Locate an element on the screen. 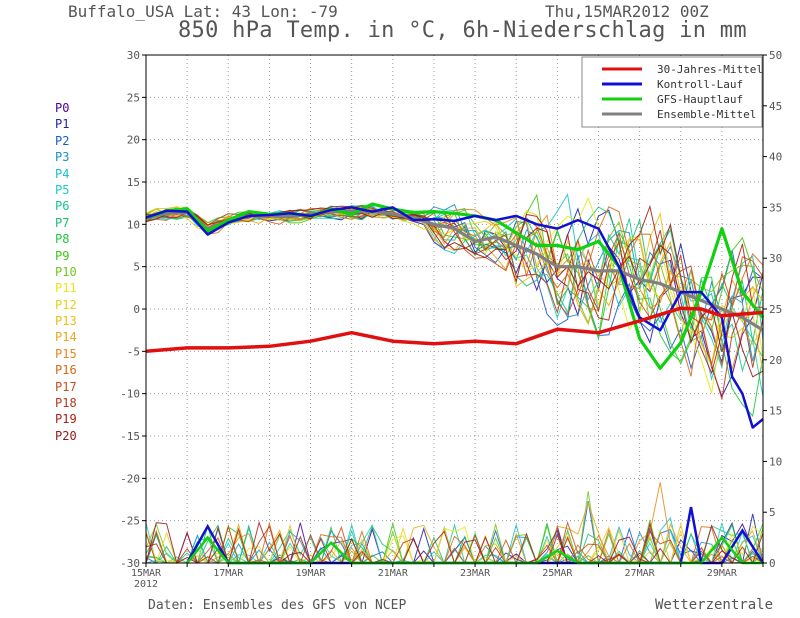 The height and width of the screenshot is (618, 800). y-right-tick-label: 40 is located at coordinates (775, 157).